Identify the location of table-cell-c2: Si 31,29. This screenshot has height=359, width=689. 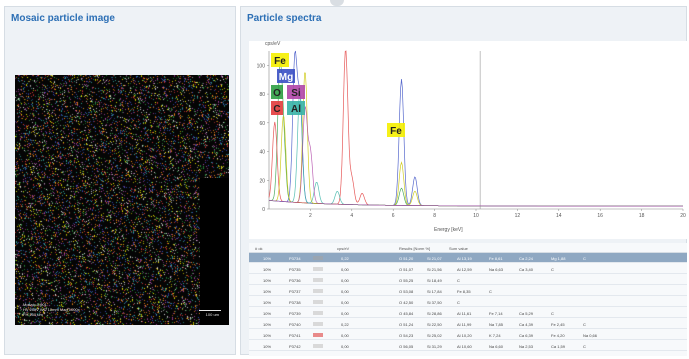
(434, 346).